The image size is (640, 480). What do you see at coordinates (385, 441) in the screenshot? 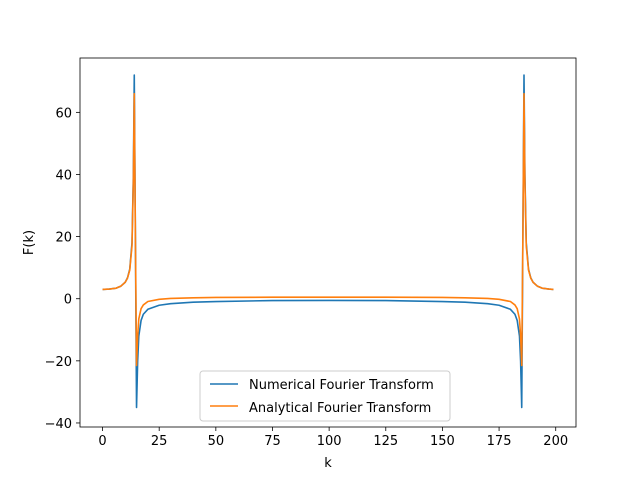
I see `x-tick-label: 125` at bounding box center [385, 441].